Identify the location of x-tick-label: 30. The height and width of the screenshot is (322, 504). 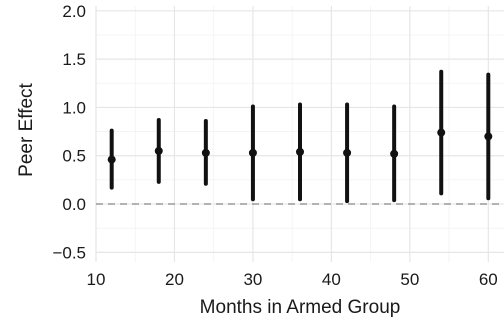
(252, 279).